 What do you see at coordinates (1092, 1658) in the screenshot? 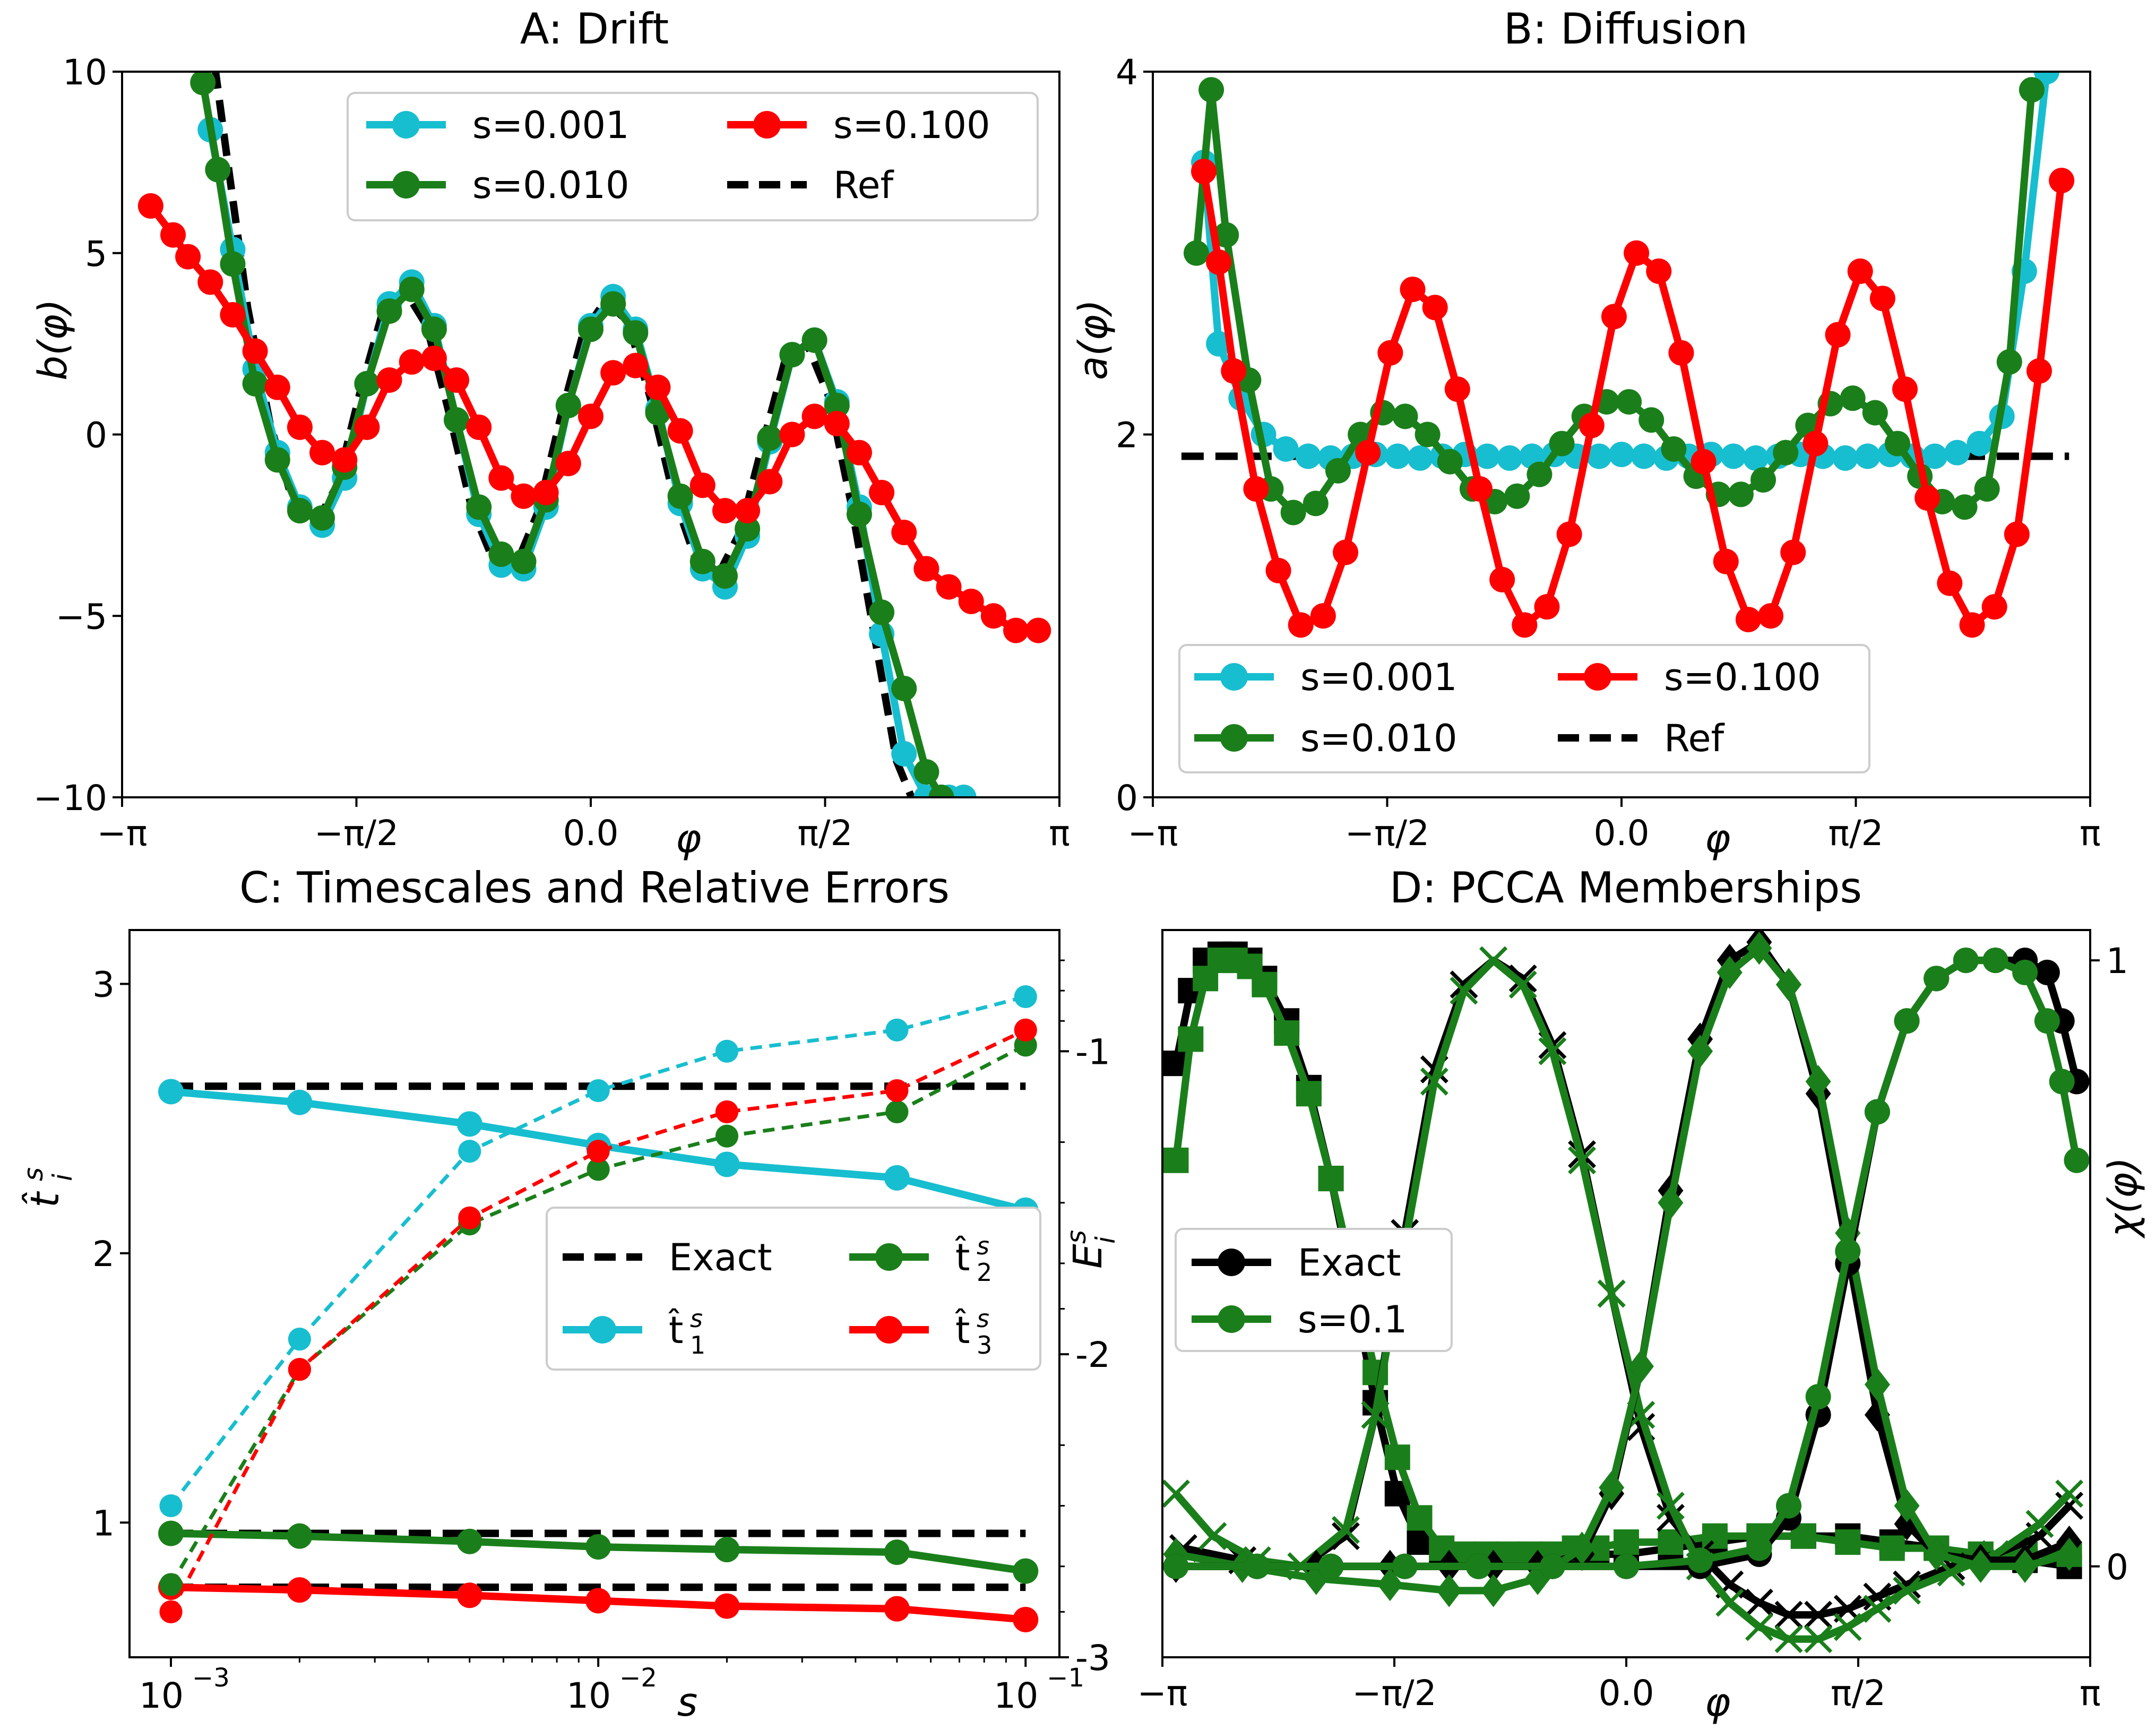
I see `right-y-tick-label: -3` at bounding box center [1092, 1658].